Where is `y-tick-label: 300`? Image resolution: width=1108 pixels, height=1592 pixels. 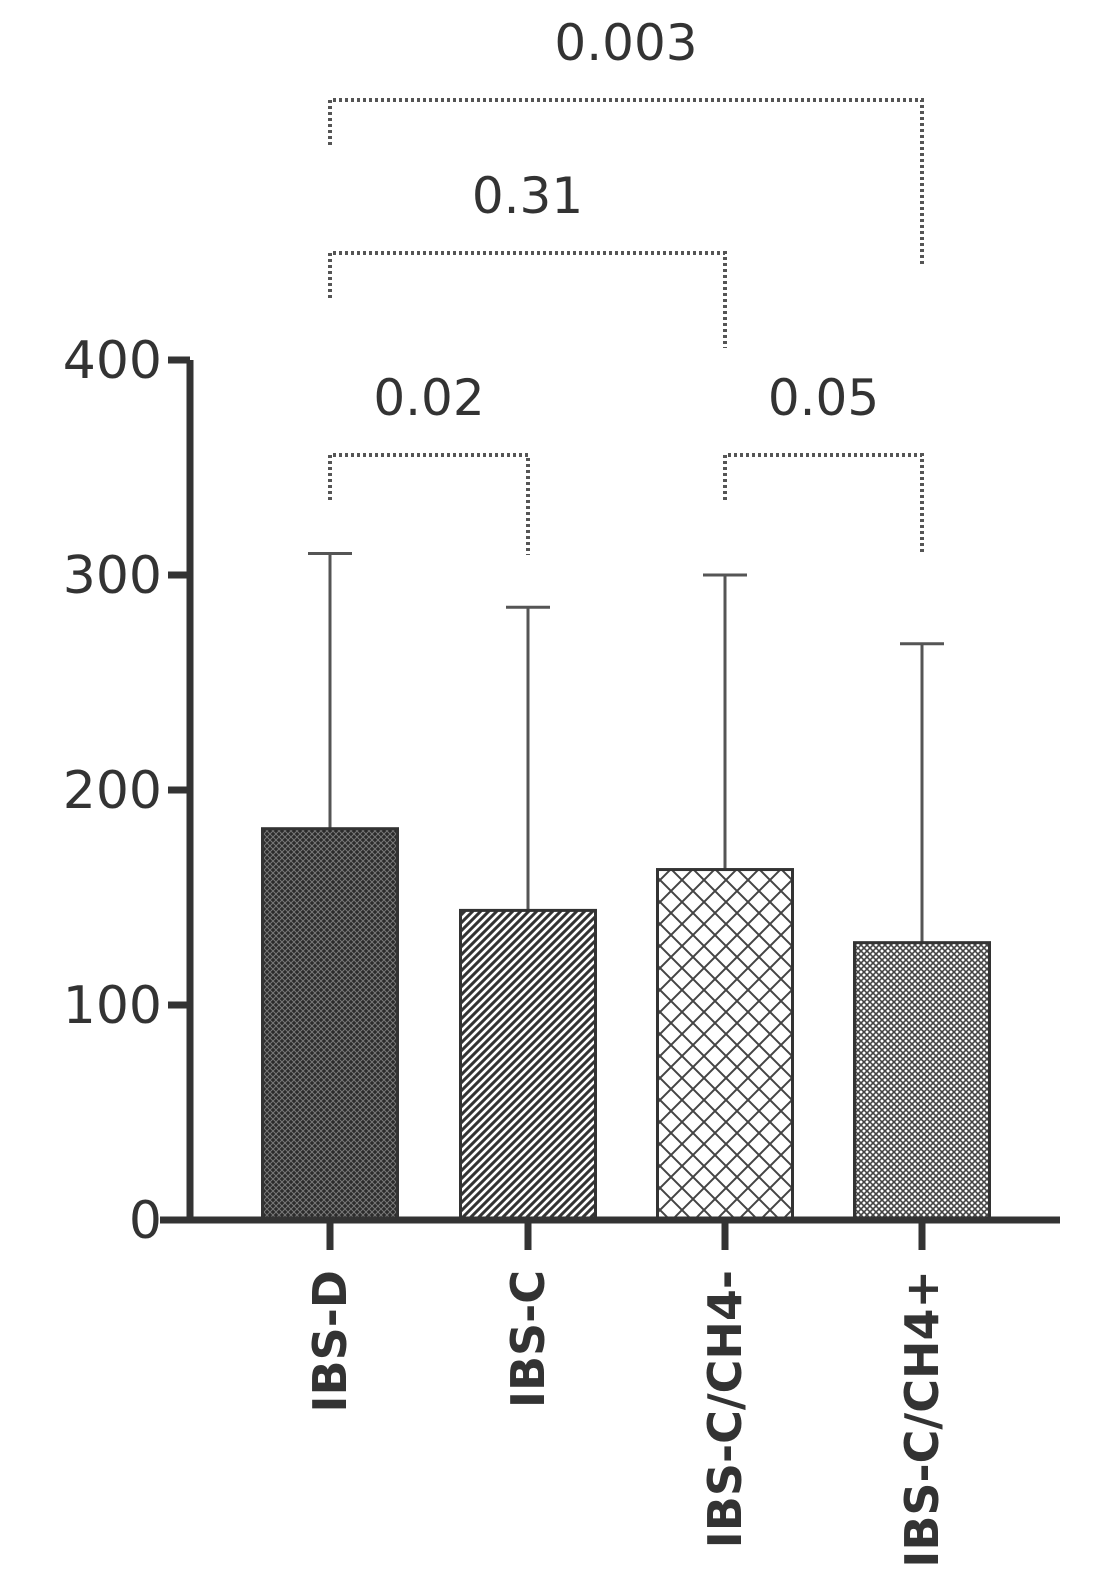
y-tick-label: 300 is located at coordinates (112, 576).